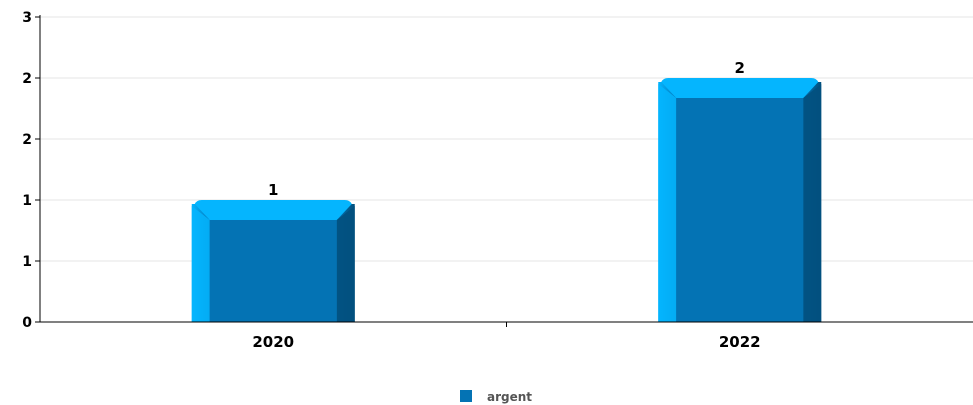  What do you see at coordinates (273, 342) in the screenshot?
I see `x-tick-label: 2020` at bounding box center [273, 342].